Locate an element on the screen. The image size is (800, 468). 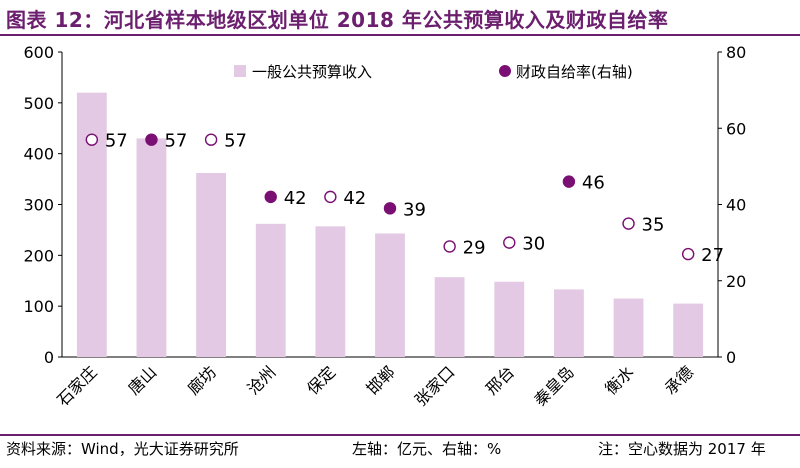
footer-divider is located at coordinates (400, 435).